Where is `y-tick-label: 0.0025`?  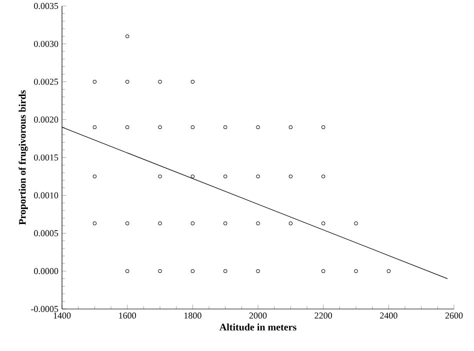 y-tick-label: 0.0025 is located at coordinates (46, 81).